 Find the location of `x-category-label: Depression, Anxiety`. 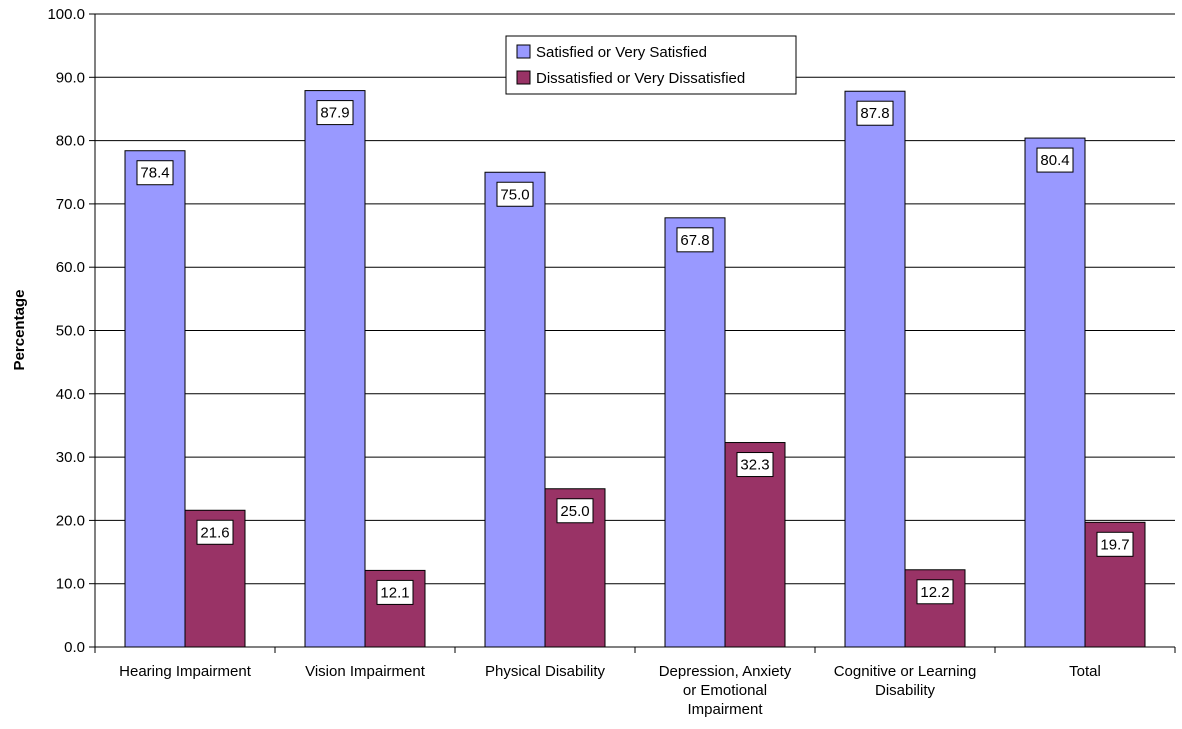

x-category-label: Depression, Anxiety is located at coordinates (725, 671).